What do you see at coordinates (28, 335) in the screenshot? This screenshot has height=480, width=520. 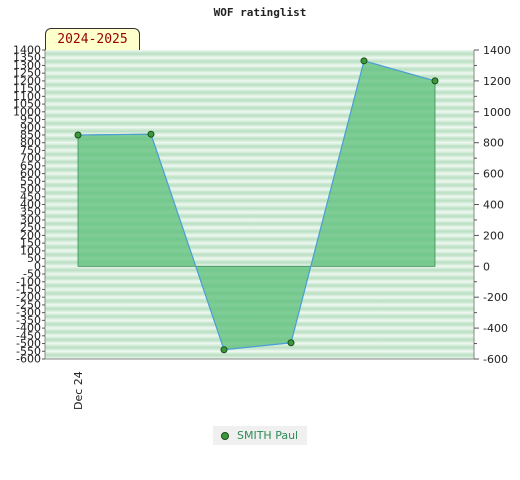 I see `left-tick-label: -450` at bounding box center [28, 335].